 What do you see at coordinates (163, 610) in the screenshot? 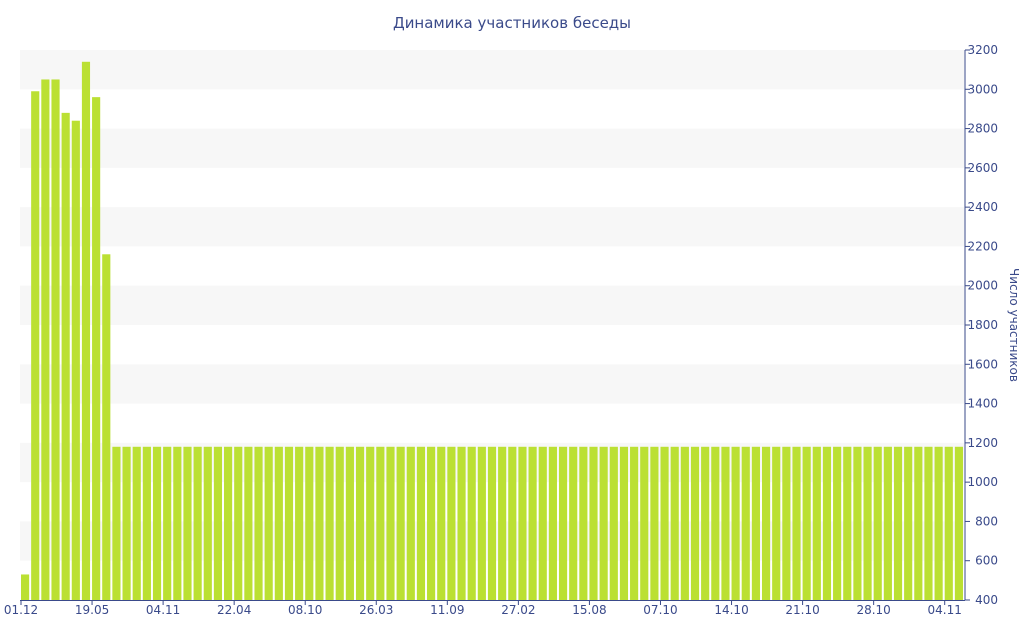
I see `x-tick-label: 04.11` at bounding box center [163, 610].